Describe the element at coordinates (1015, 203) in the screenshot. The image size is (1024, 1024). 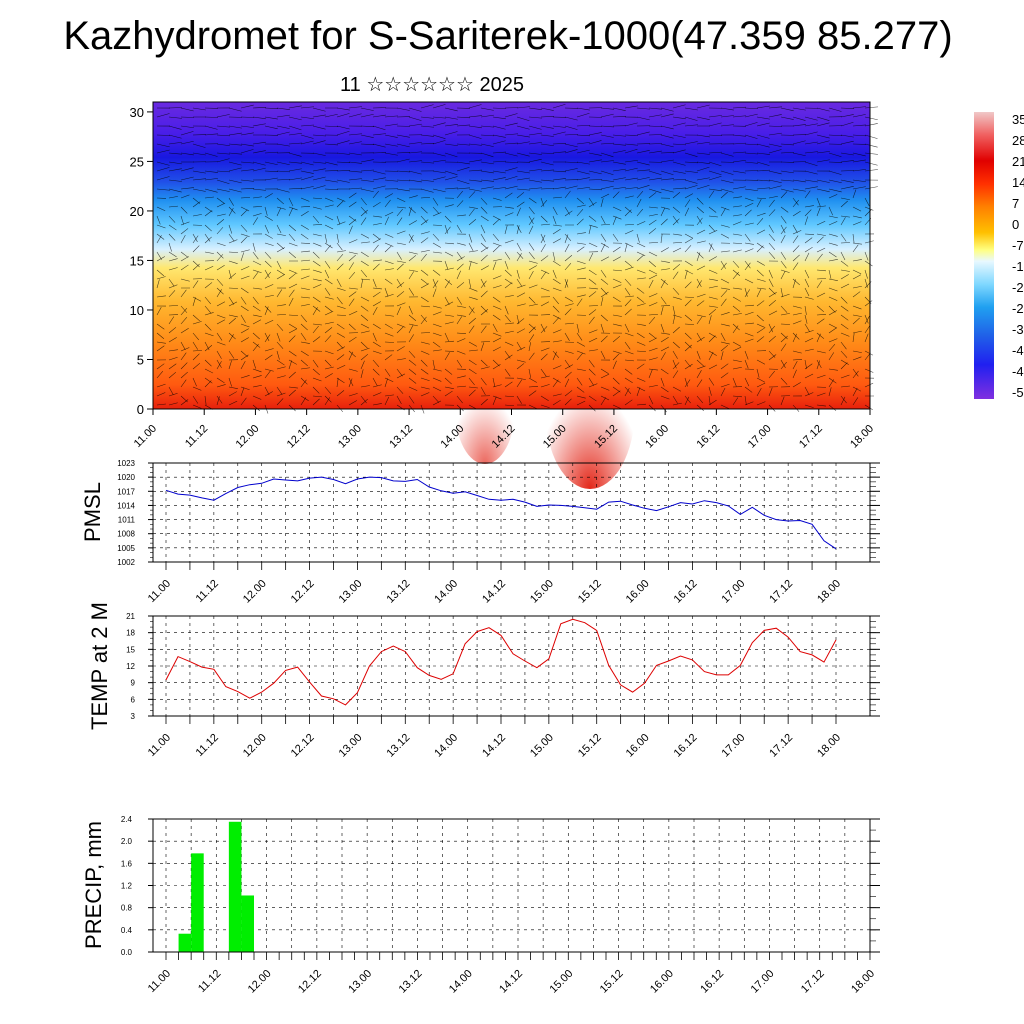
I see `colorbar-label: 7` at that location.